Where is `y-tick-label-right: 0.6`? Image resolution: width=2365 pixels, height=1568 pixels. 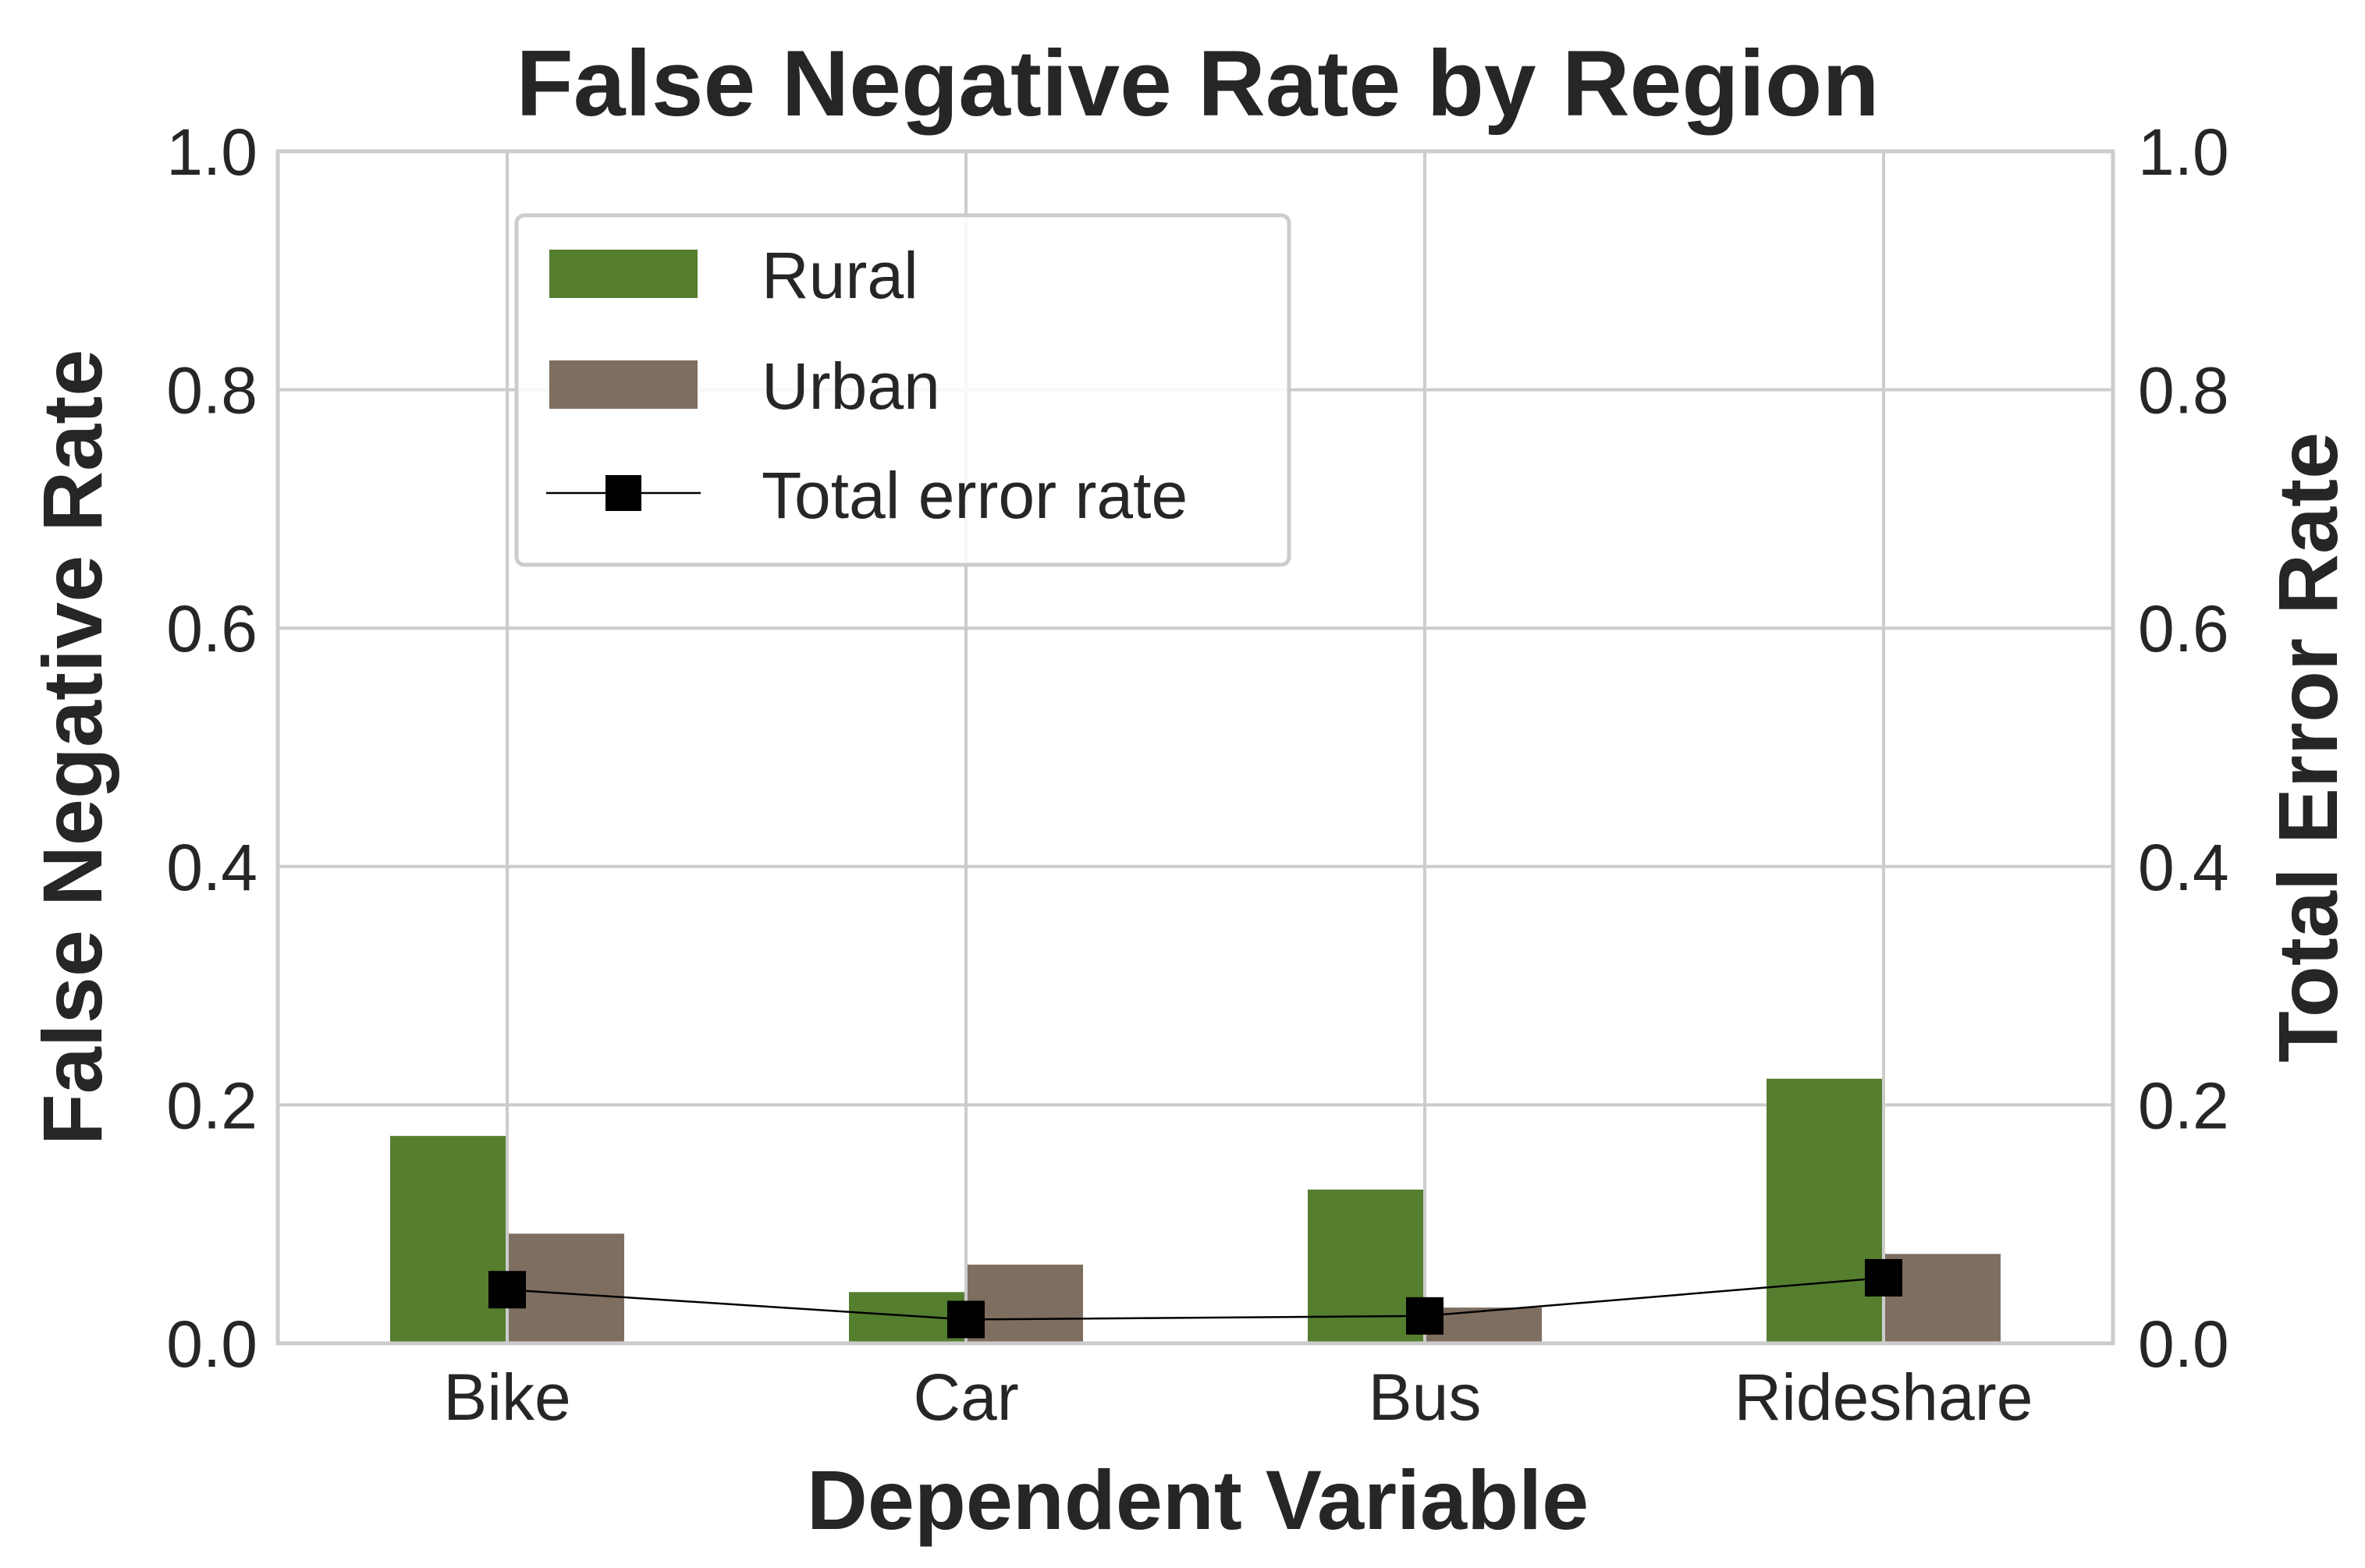
y-tick-label-right: 0.6 is located at coordinates (2183, 628).